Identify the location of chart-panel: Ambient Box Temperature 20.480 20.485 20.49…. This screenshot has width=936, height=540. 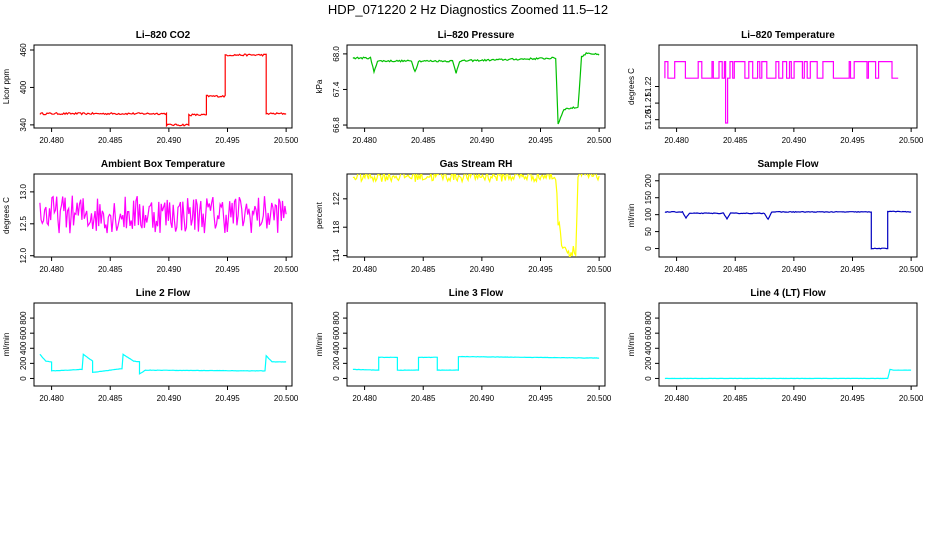
(150, 216).